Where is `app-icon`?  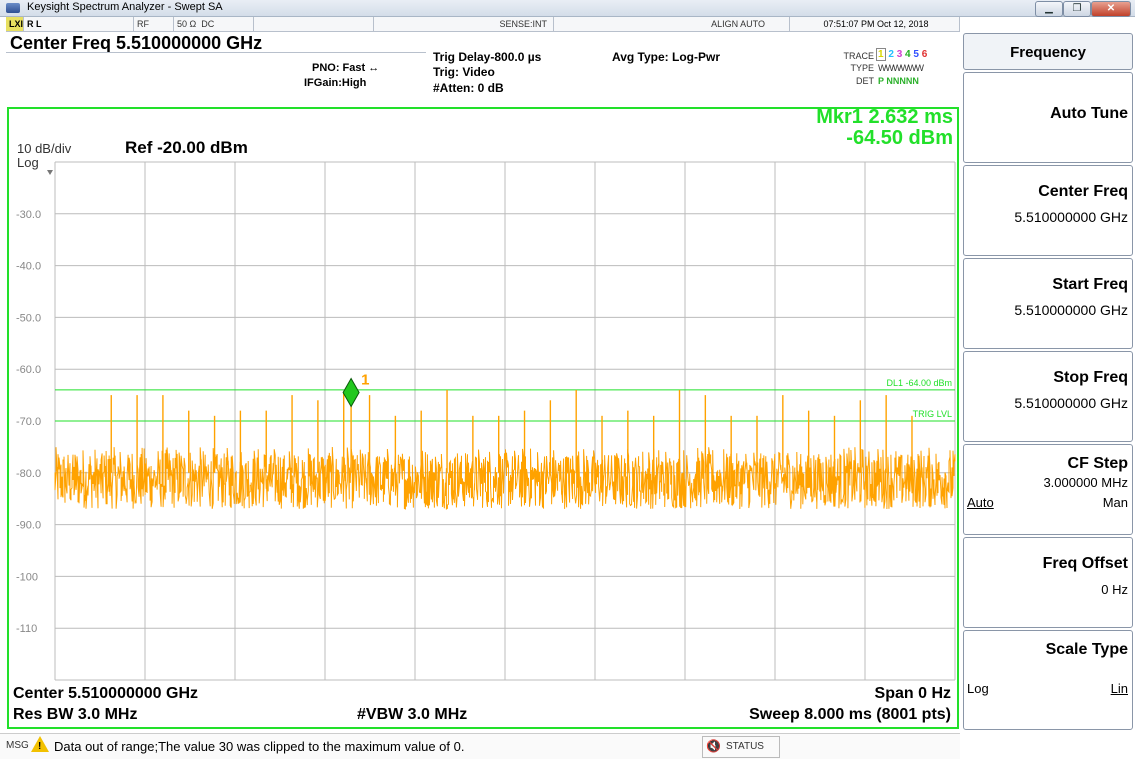
app-icon is located at coordinates (13, 8).